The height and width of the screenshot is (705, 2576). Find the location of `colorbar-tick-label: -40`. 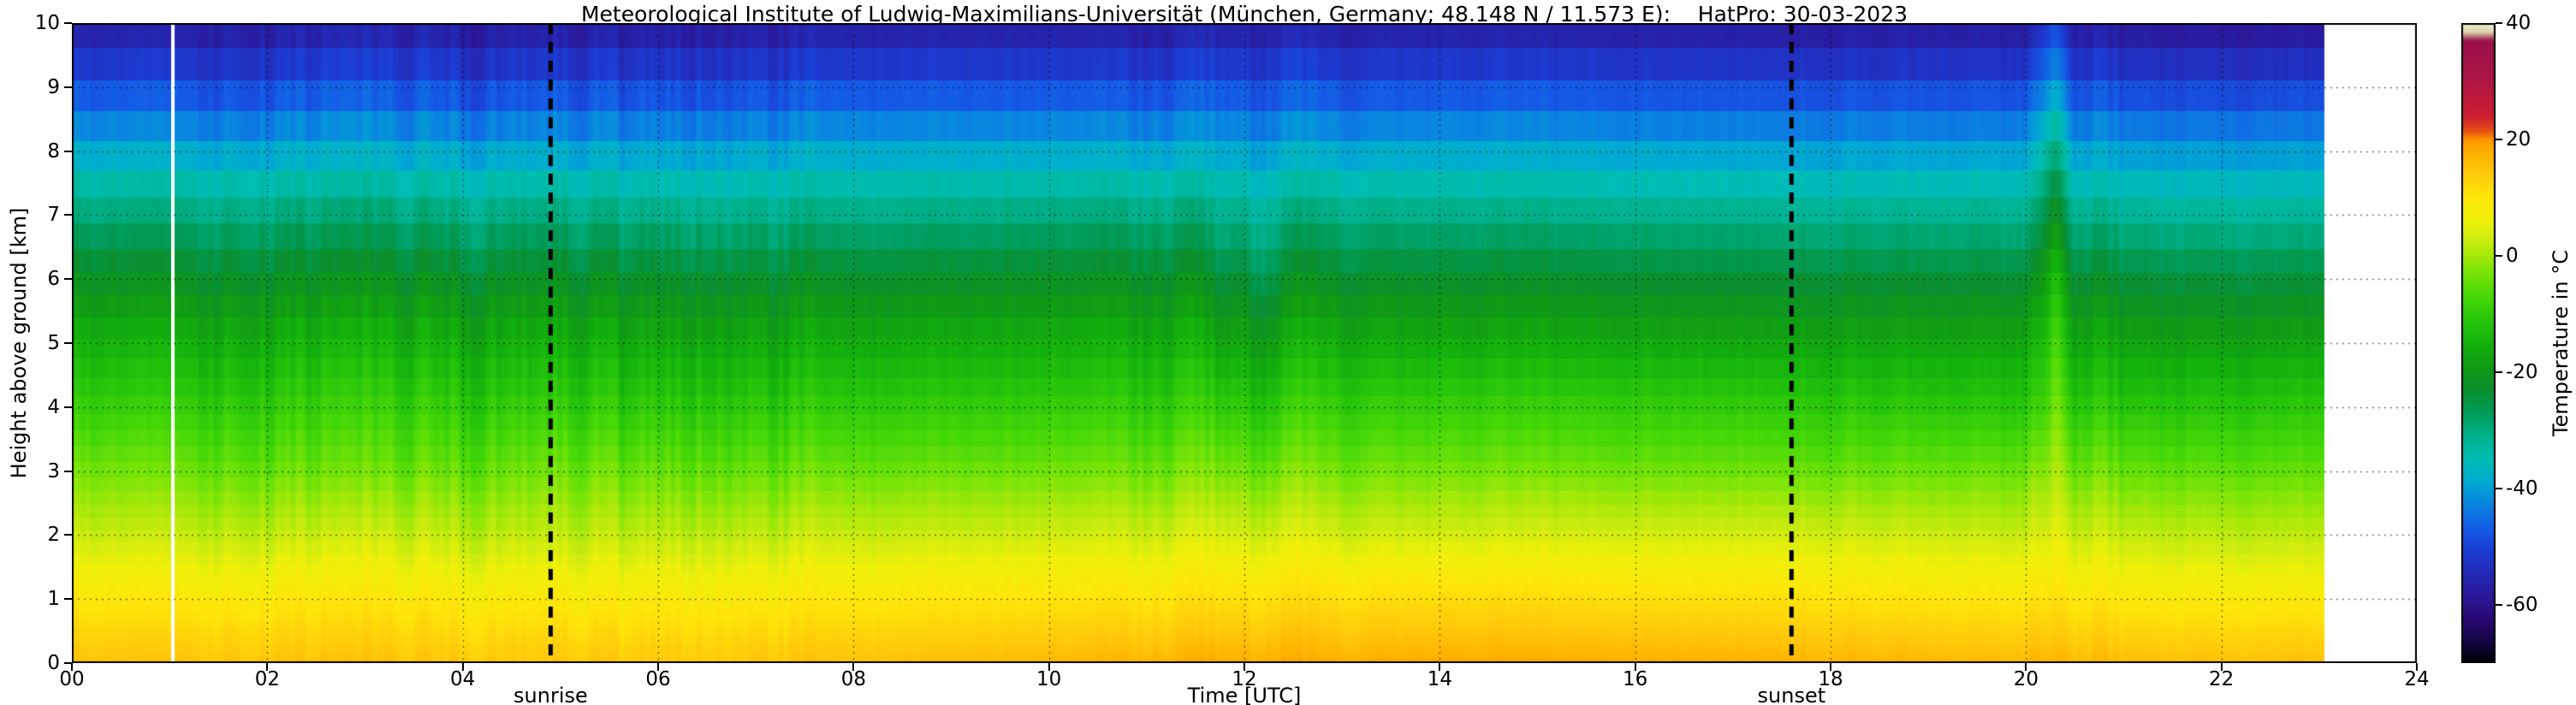

colorbar-tick-label: -40 is located at coordinates (2522, 488).